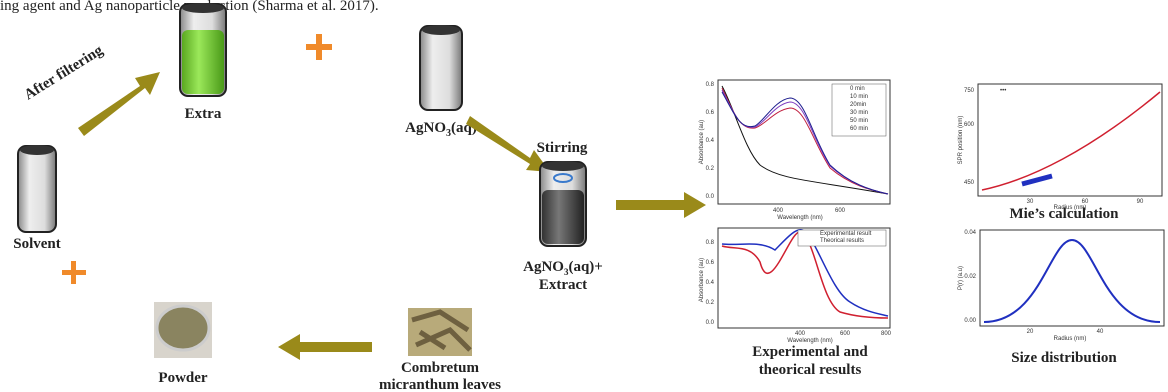 The width and height of the screenshot is (1168, 392). I want to click on tick-label: 0.04, so click(970, 233).